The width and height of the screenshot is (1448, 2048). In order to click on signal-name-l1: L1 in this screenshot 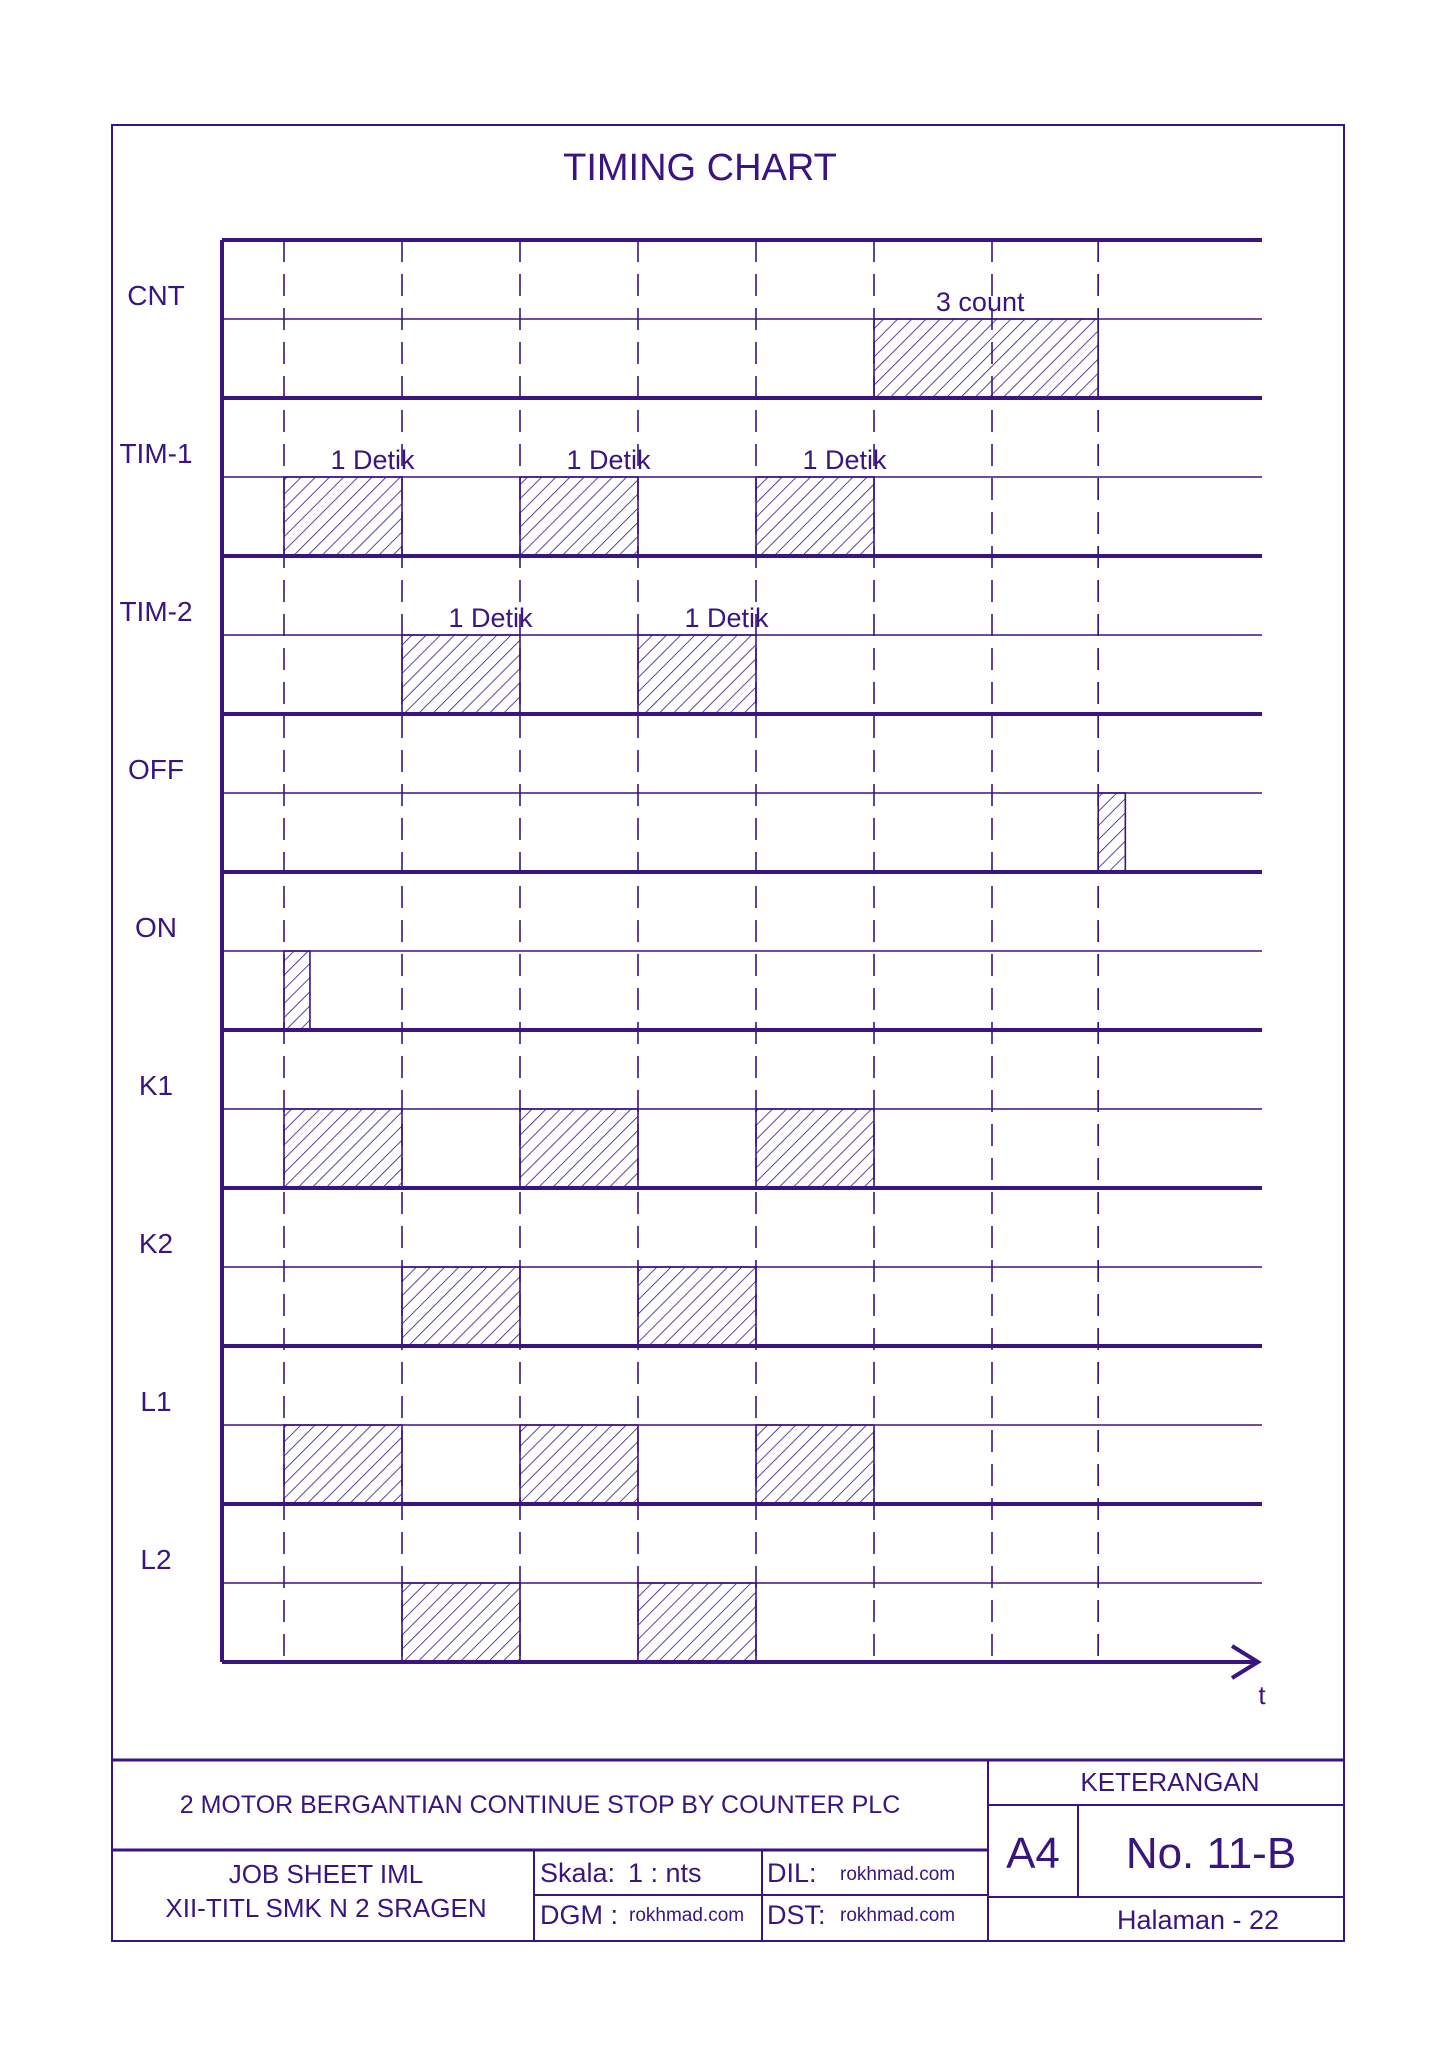, I will do `click(155, 1401)`.